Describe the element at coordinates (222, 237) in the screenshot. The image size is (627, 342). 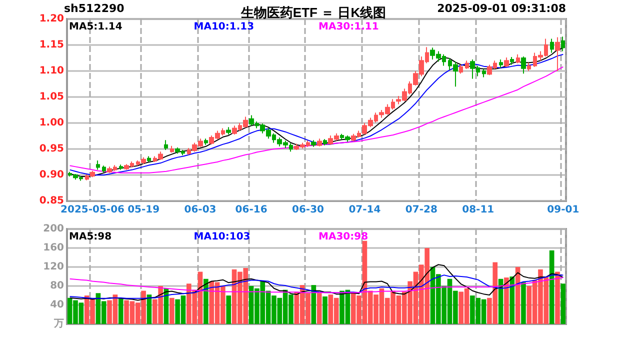
I see `text: MA10:103` at that location.